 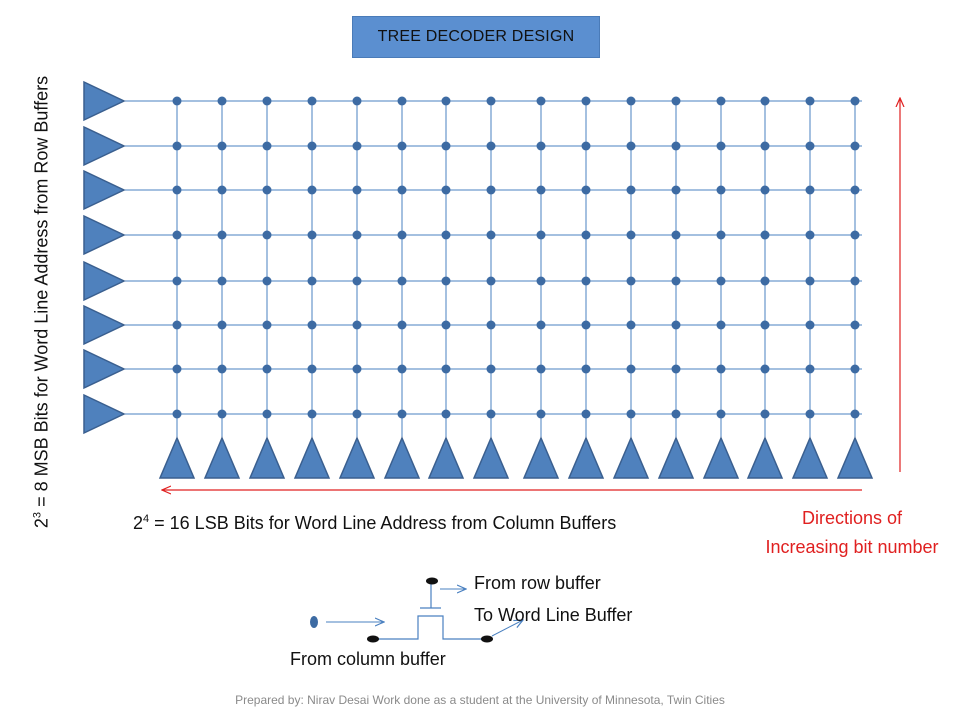 What do you see at coordinates (177, 101) in the screenshot?
I see `grid-node-r1-c1` at bounding box center [177, 101].